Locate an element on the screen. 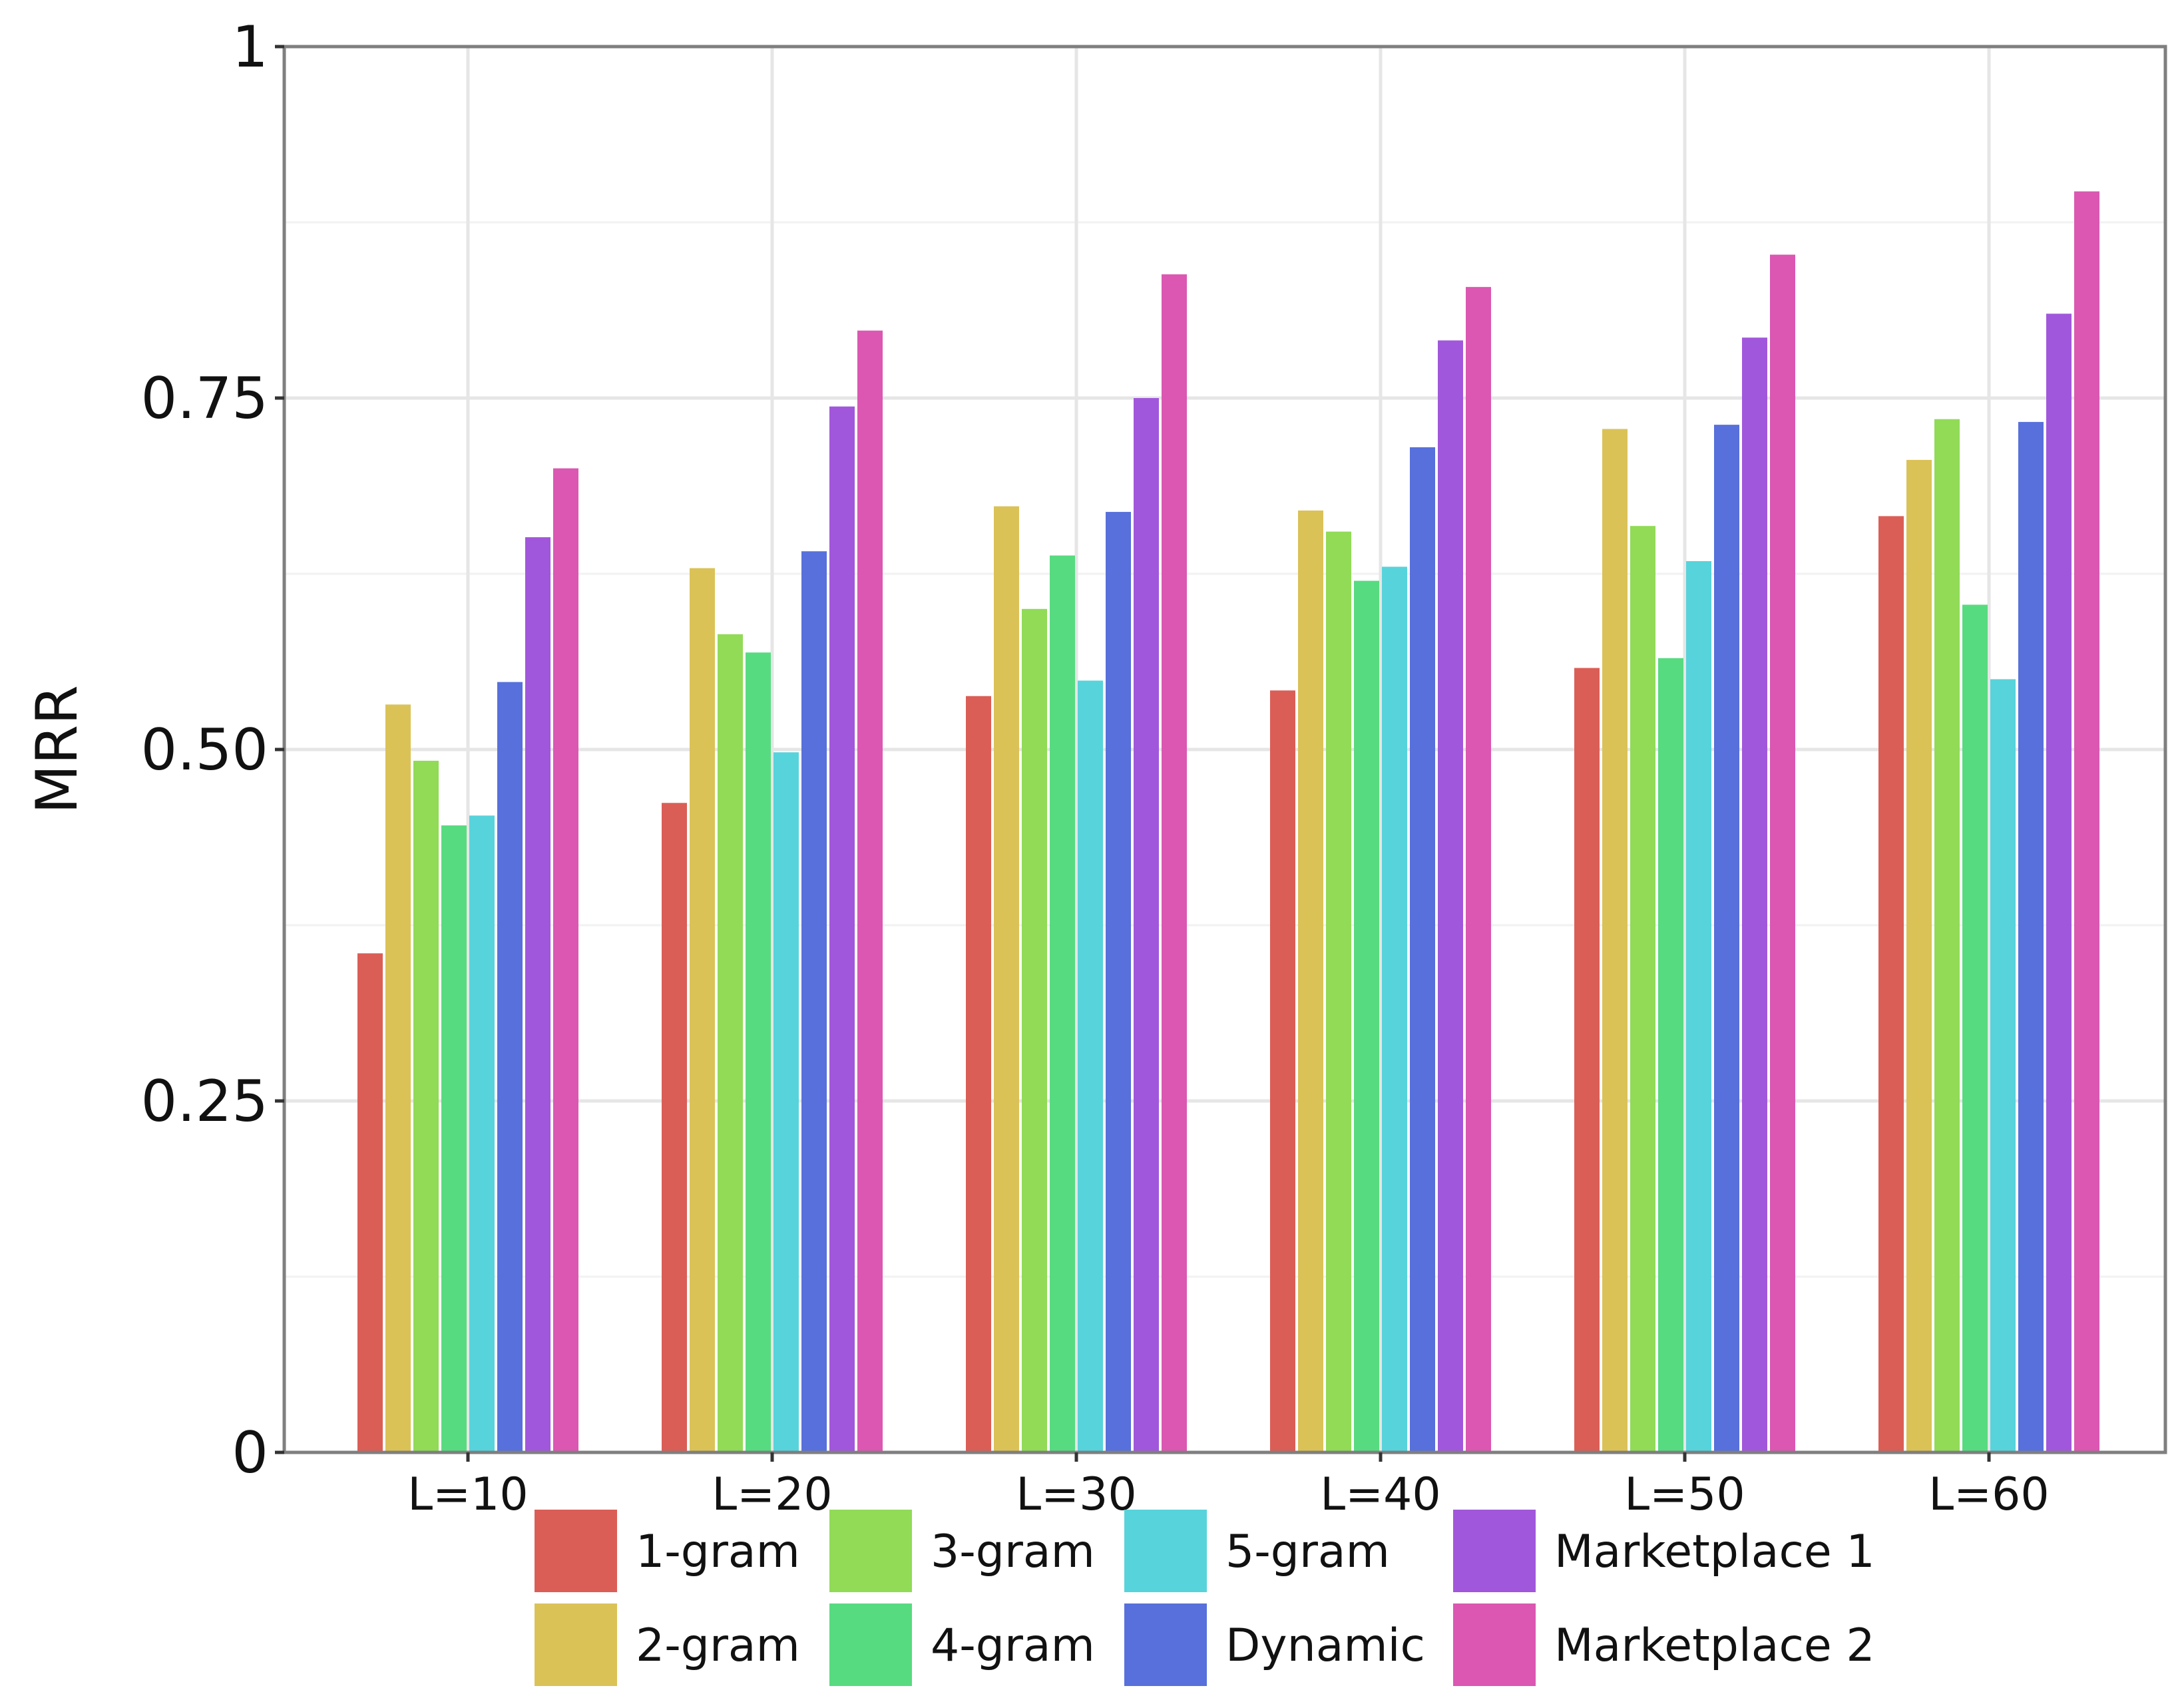 This screenshot has width=2184, height=1704. y-axis: 0 0.25 0.50 0.75 1 is located at coordinates (213, 750).